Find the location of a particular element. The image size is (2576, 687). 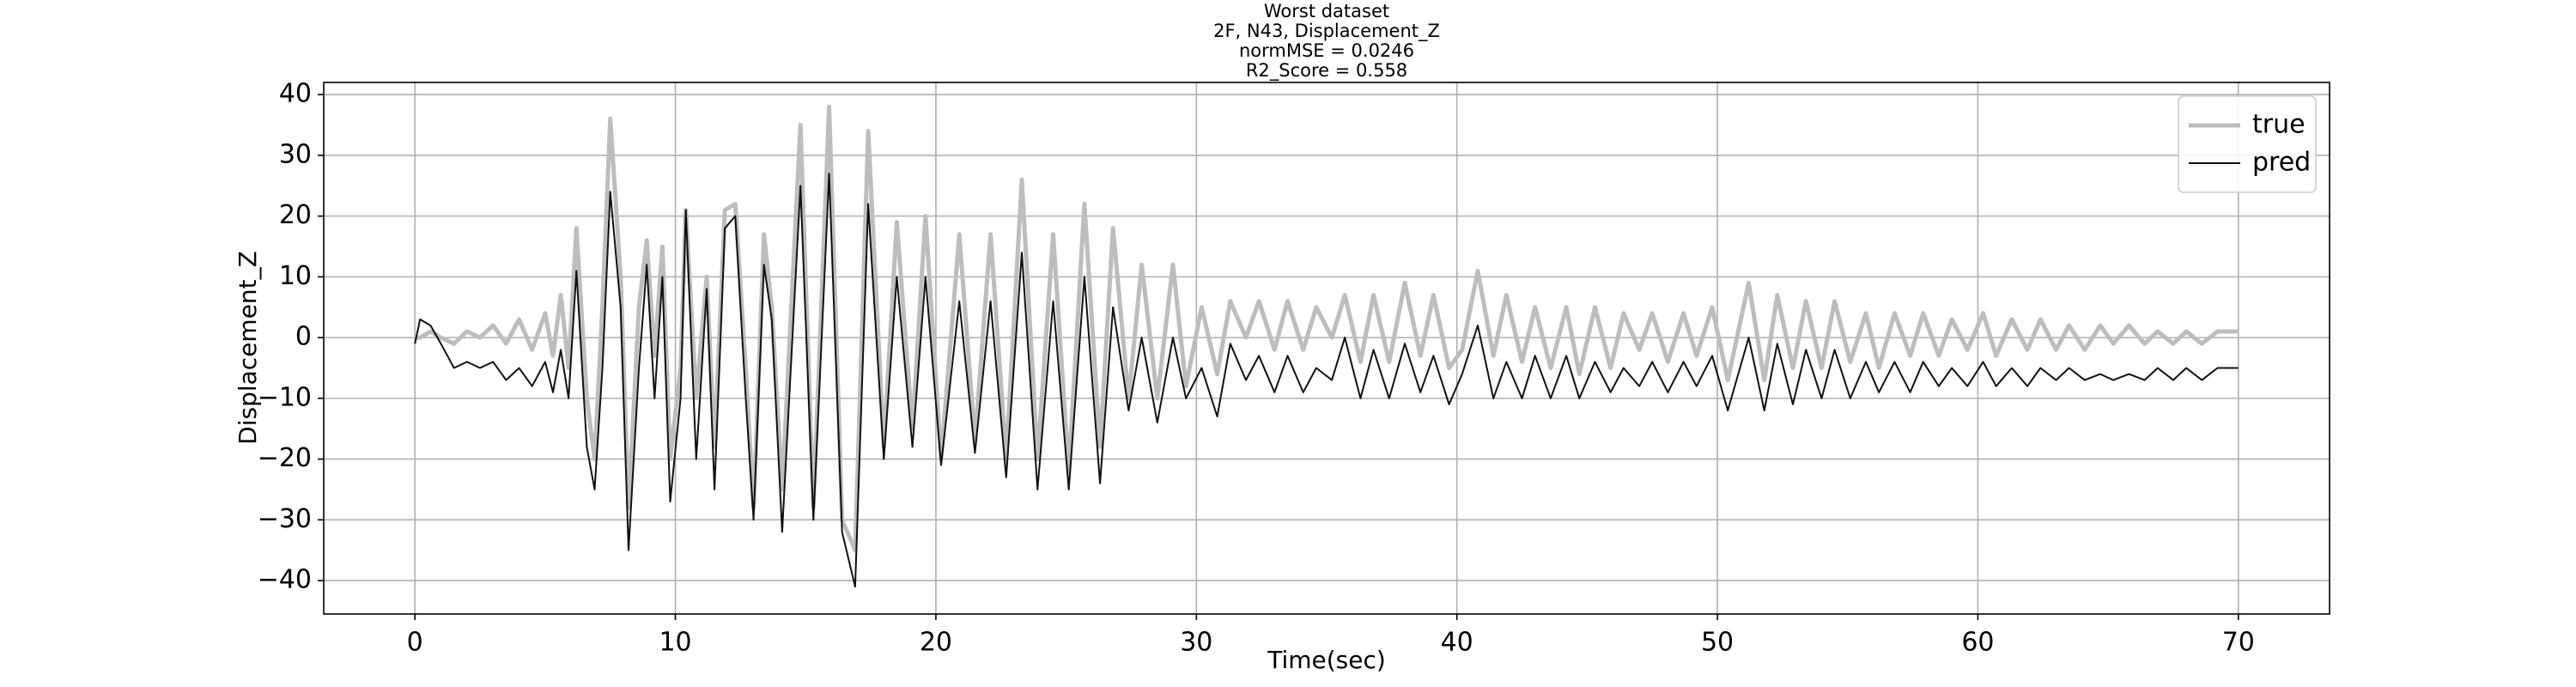

y-tick-label: 10 is located at coordinates (295, 276).